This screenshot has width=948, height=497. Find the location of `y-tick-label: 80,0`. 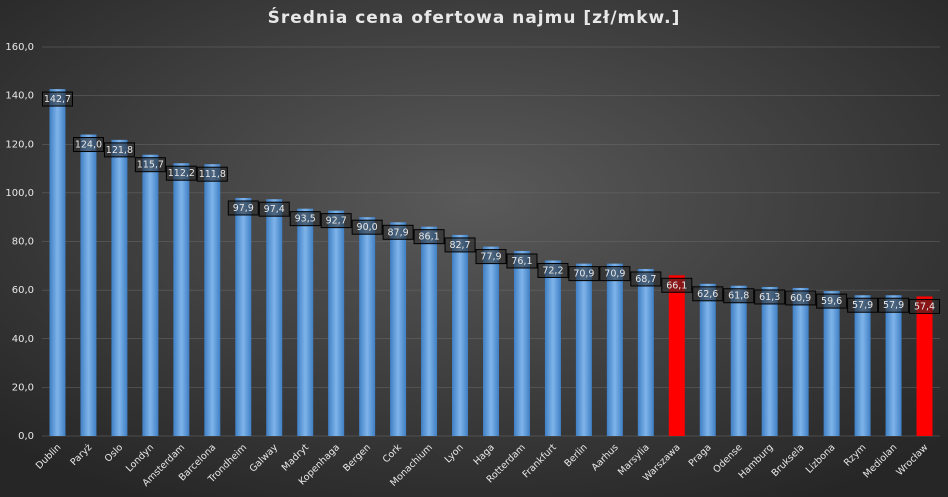

y-tick-label: 80,0 is located at coordinates (23, 242).